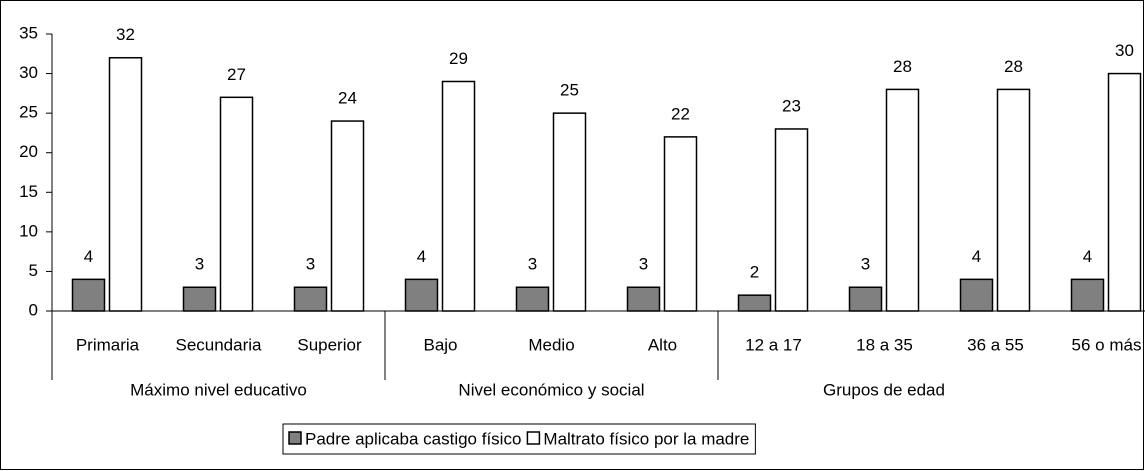 This screenshot has height=471, width=1145. I want to click on x-tick-label: Primaria, so click(108, 344).